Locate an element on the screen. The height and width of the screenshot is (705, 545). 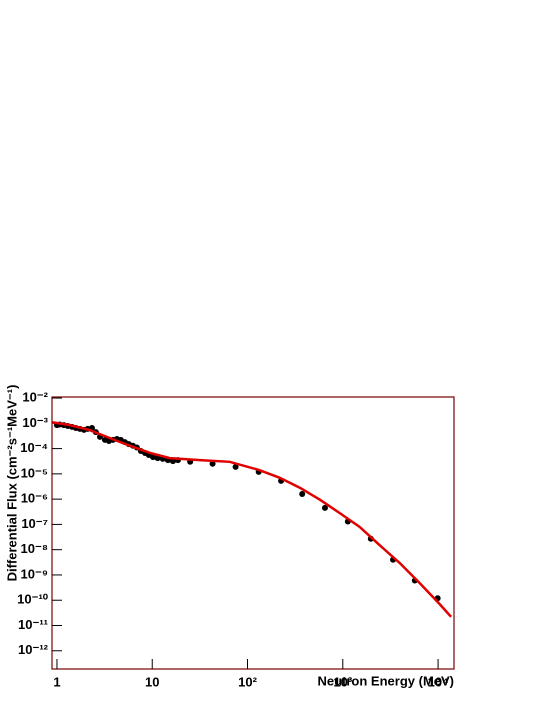
y-tick-label: 10⁻⁷ is located at coordinates (34, 523).